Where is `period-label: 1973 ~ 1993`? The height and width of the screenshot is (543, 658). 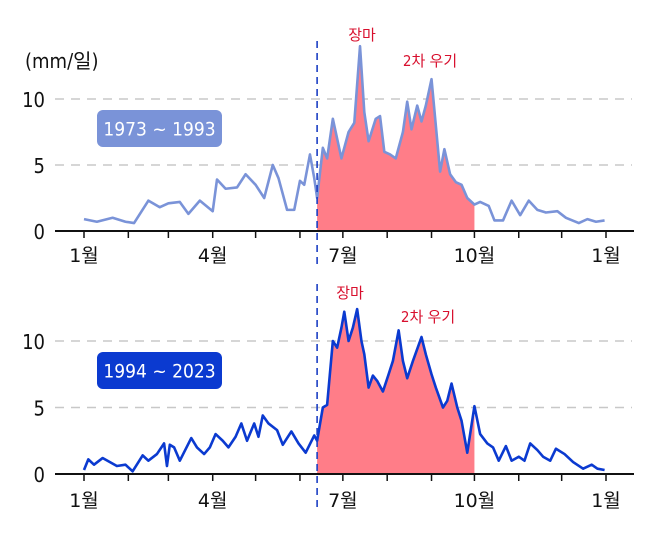
period-label: 1973 ~ 1993 is located at coordinates (159, 130).